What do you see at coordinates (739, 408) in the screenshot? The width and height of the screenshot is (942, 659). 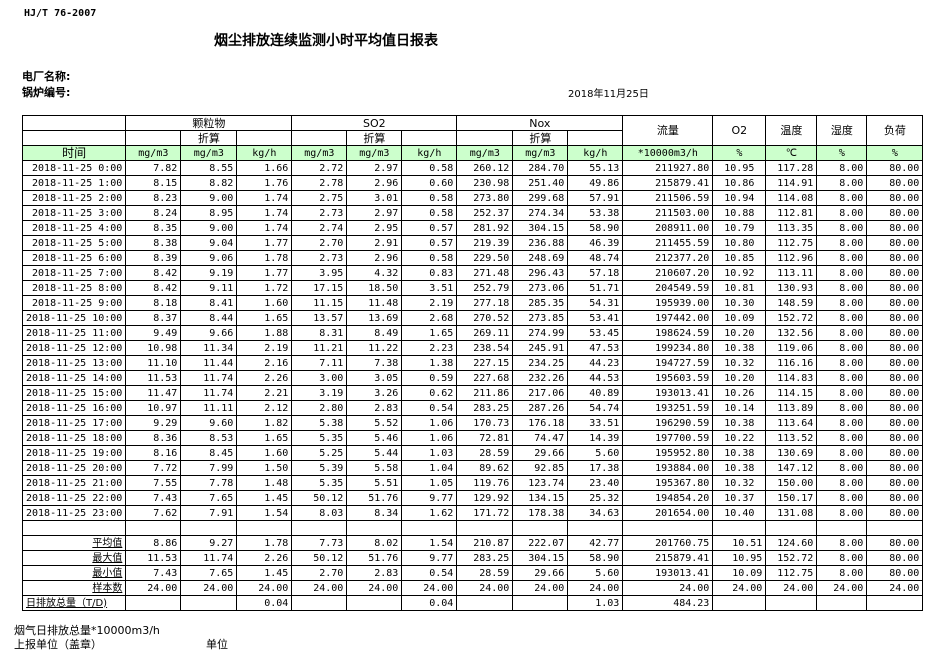 I see `value-cell: 10.14` at bounding box center [739, 408].